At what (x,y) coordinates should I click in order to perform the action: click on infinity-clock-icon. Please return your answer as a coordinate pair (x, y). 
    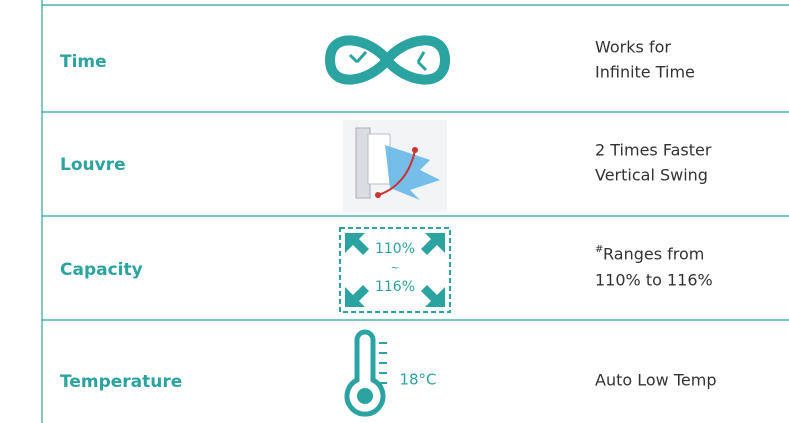
    Looking at the image, I should click on (387, 60).